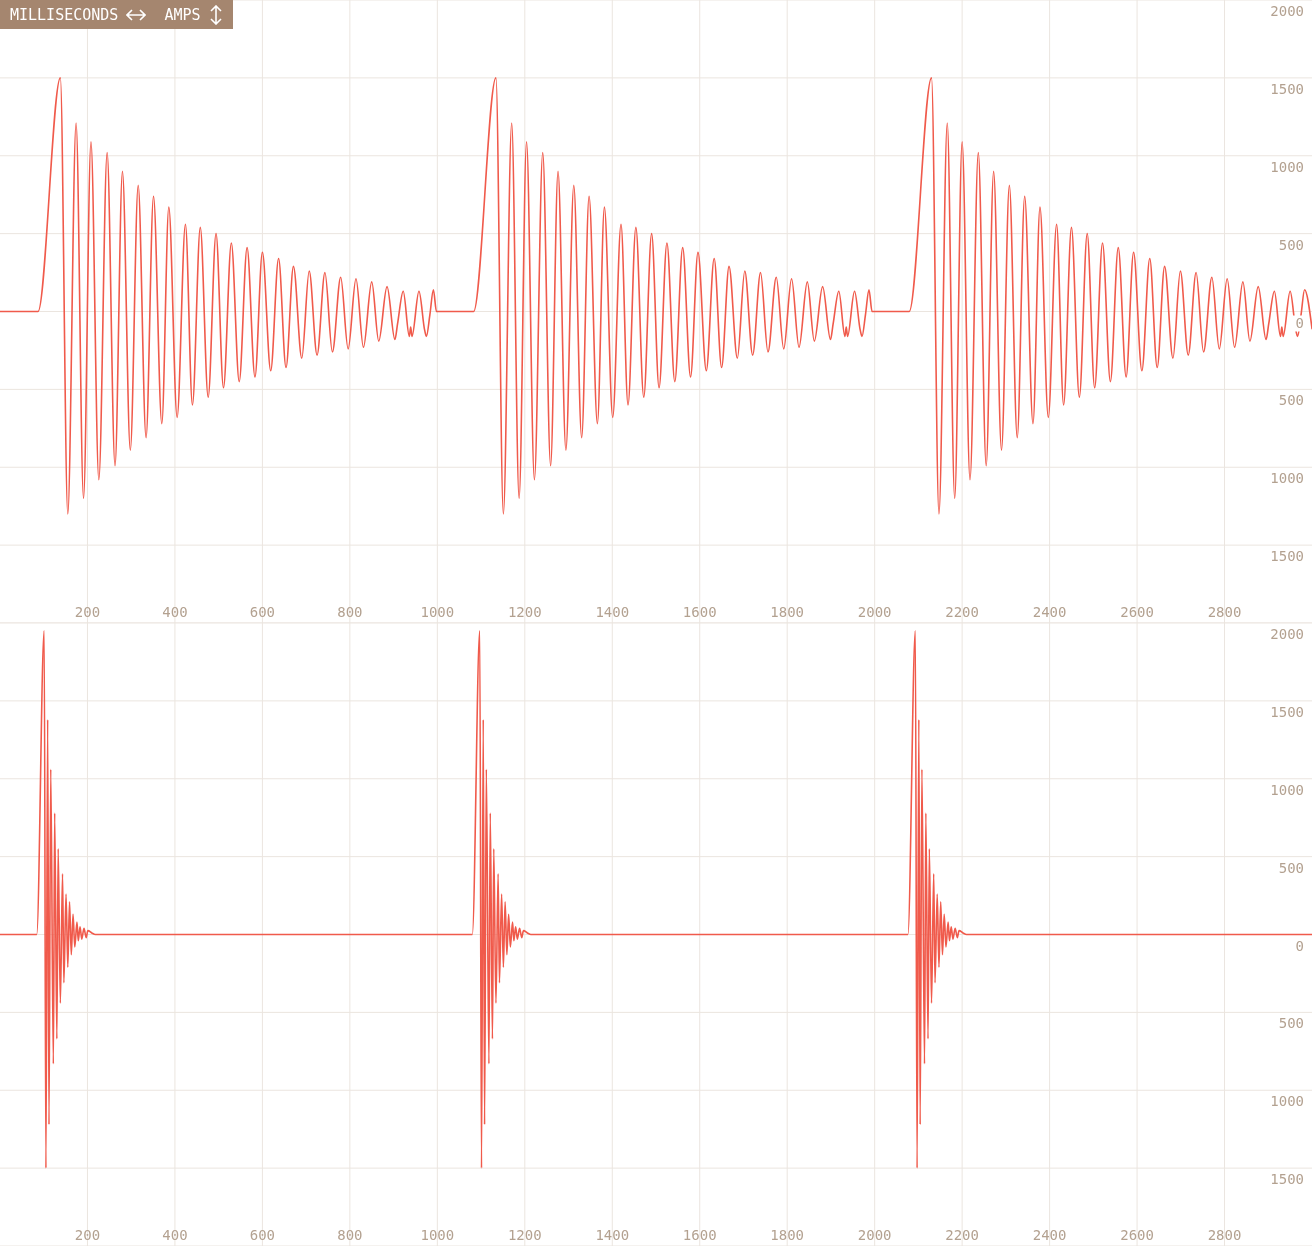  I want to click on x-axis-title: MILLISECONDS, so click(64, 14).